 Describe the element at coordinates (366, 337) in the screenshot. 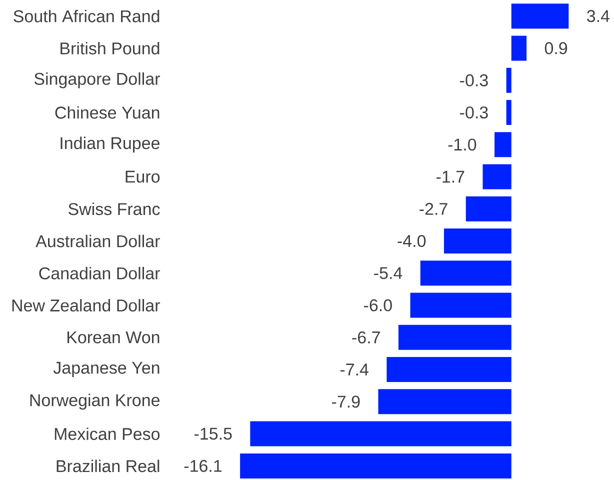

I see `data-label: -6.7` at that location.